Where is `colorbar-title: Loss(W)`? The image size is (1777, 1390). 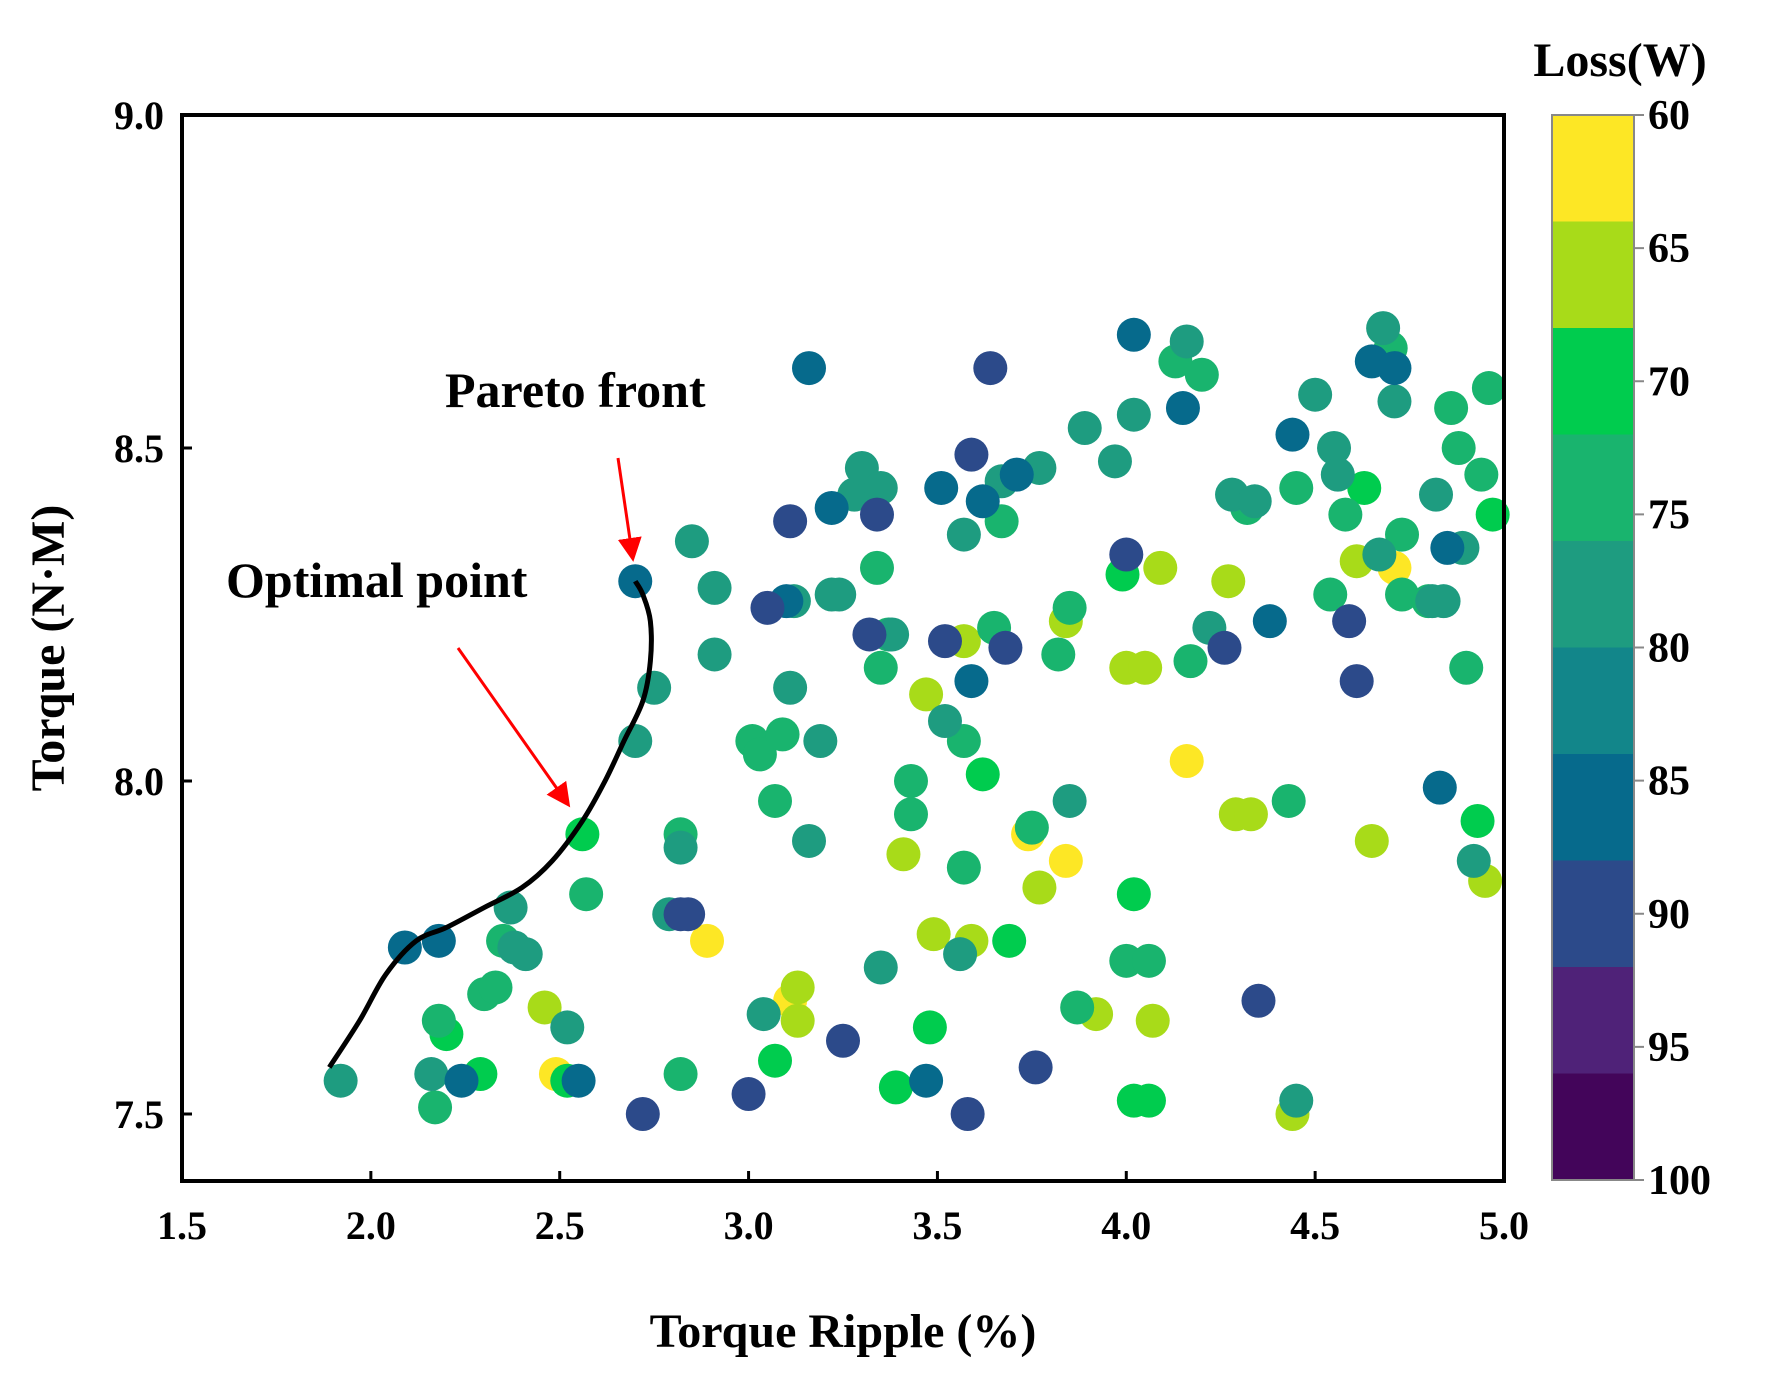 colorbar-title: Loss(W) is located at coordinates (1619, 60).